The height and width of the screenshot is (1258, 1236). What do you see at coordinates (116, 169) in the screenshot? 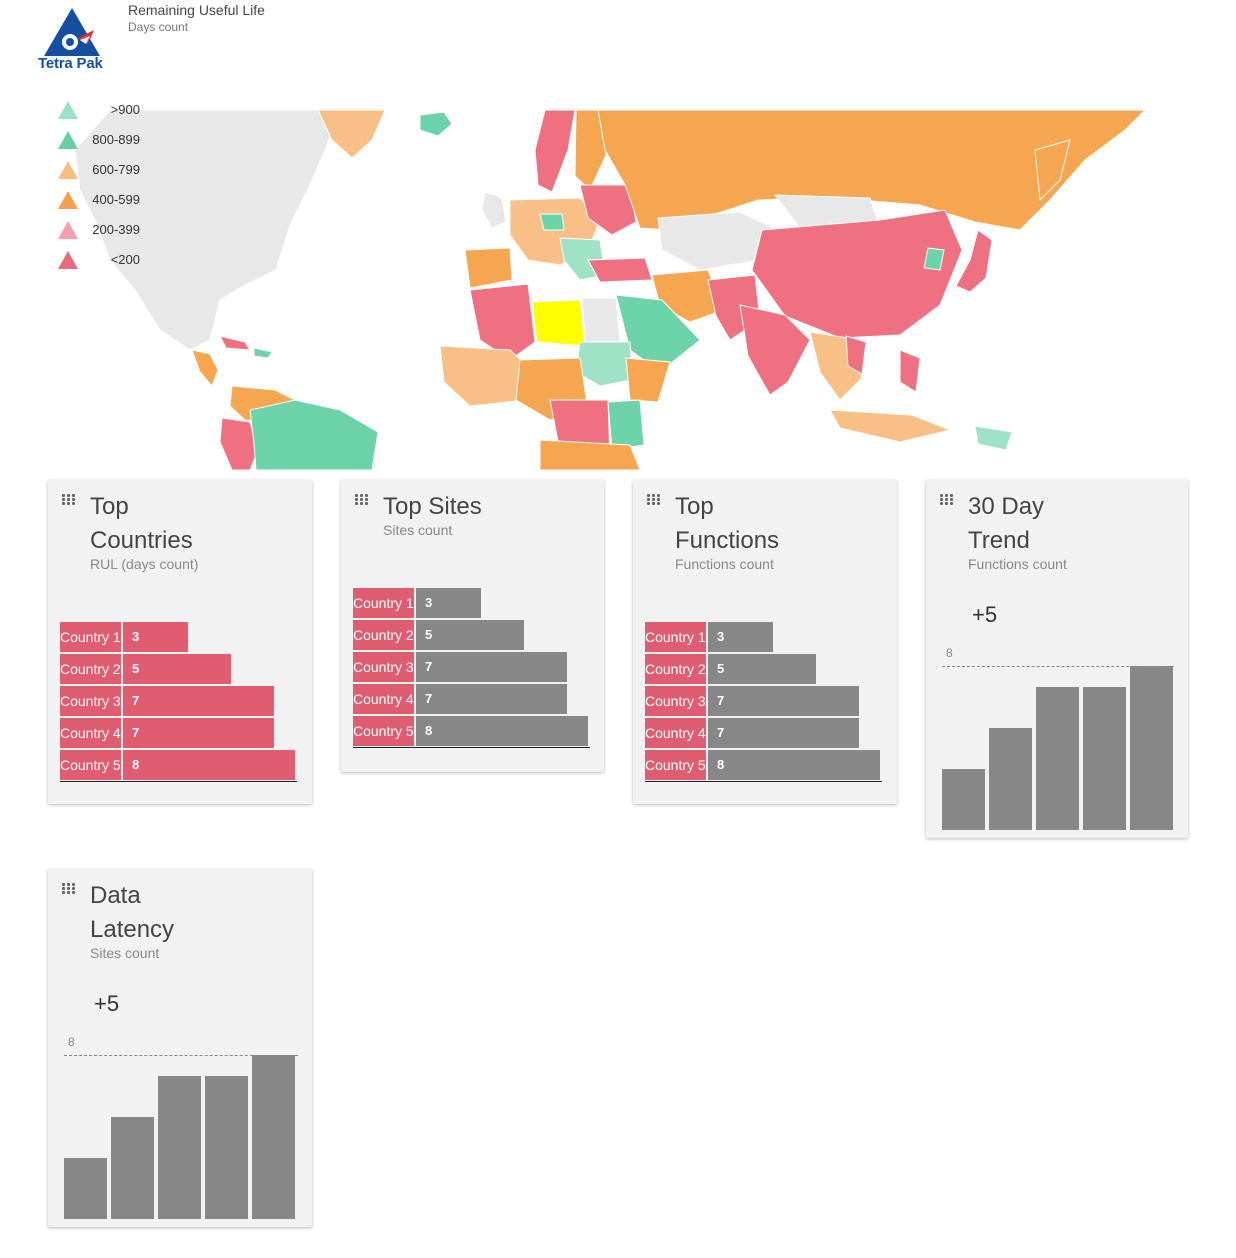
I see `legend-label: 600-799` at bounding box center [116, 169].